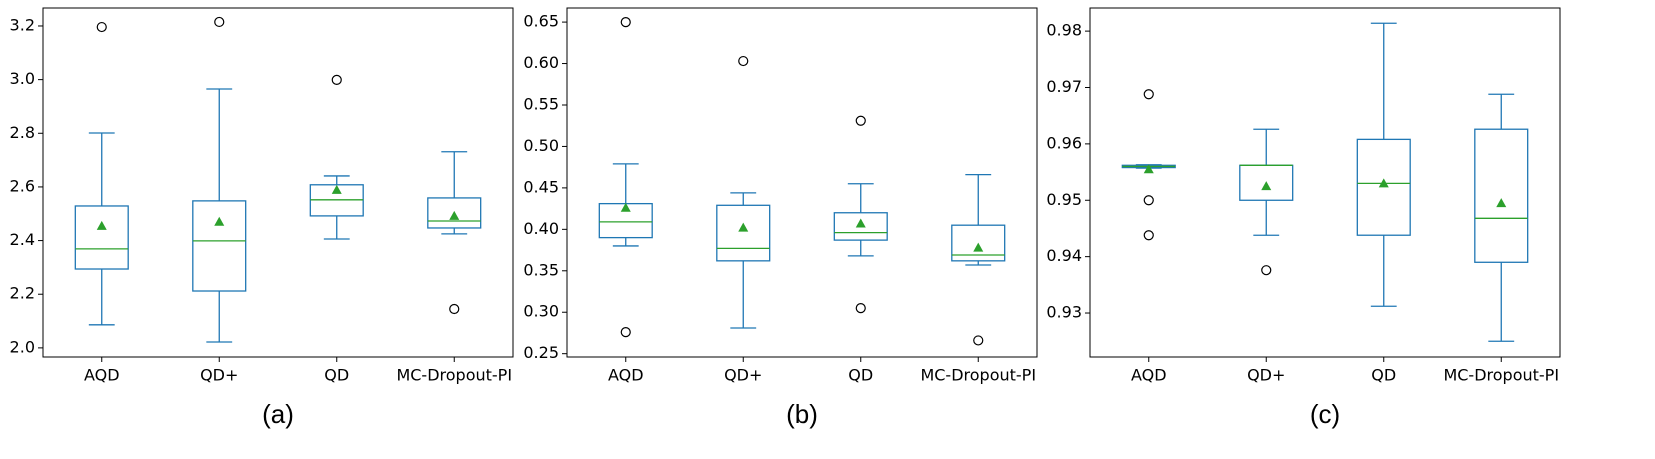  I want to click on y-tick-label: 0.98, so click(1064, 30).